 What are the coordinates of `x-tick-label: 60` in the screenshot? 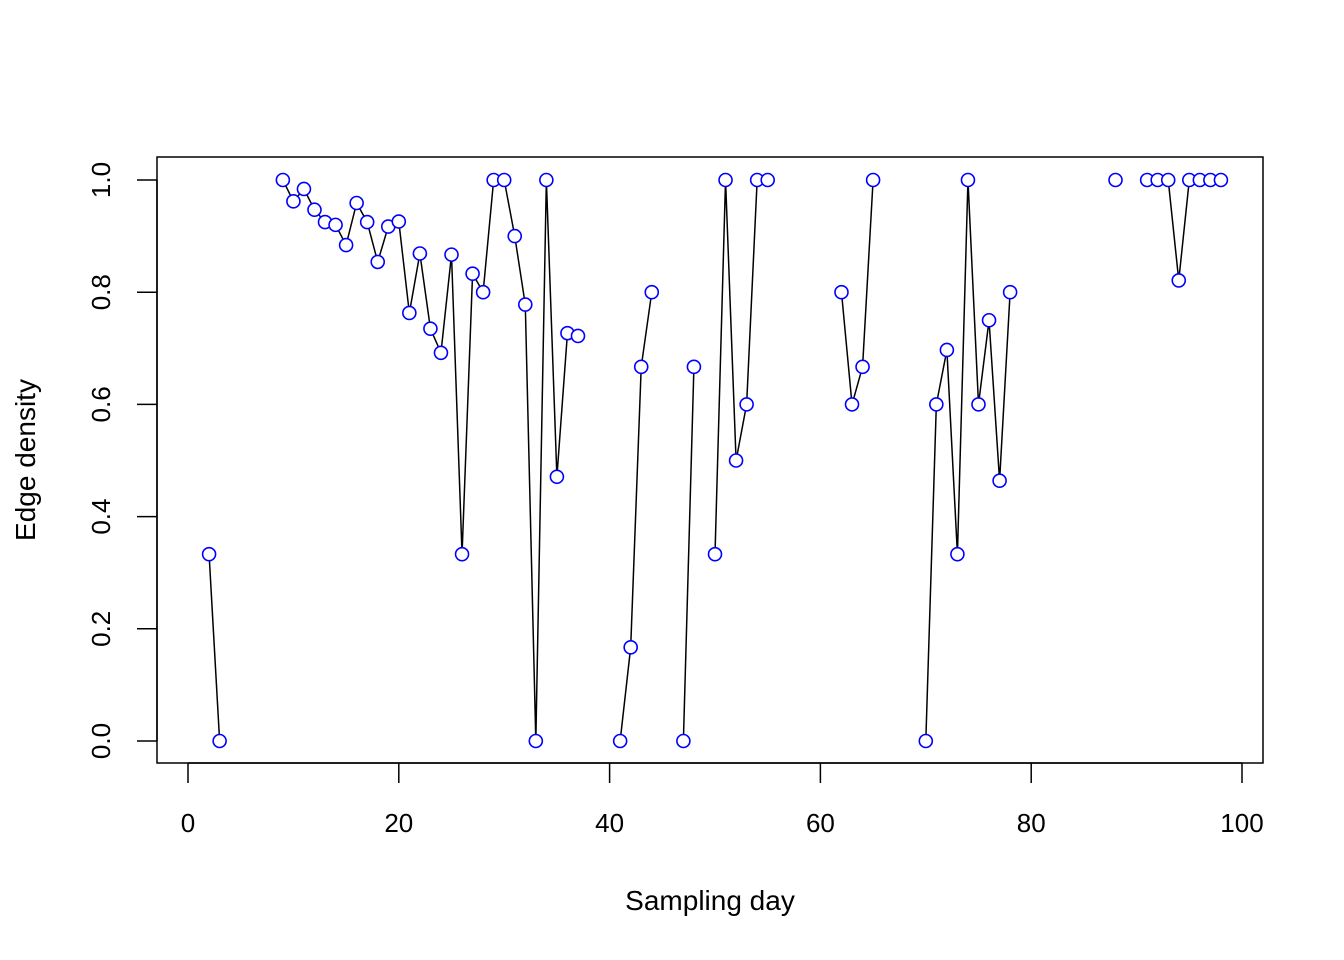 It's located at (820, 823).